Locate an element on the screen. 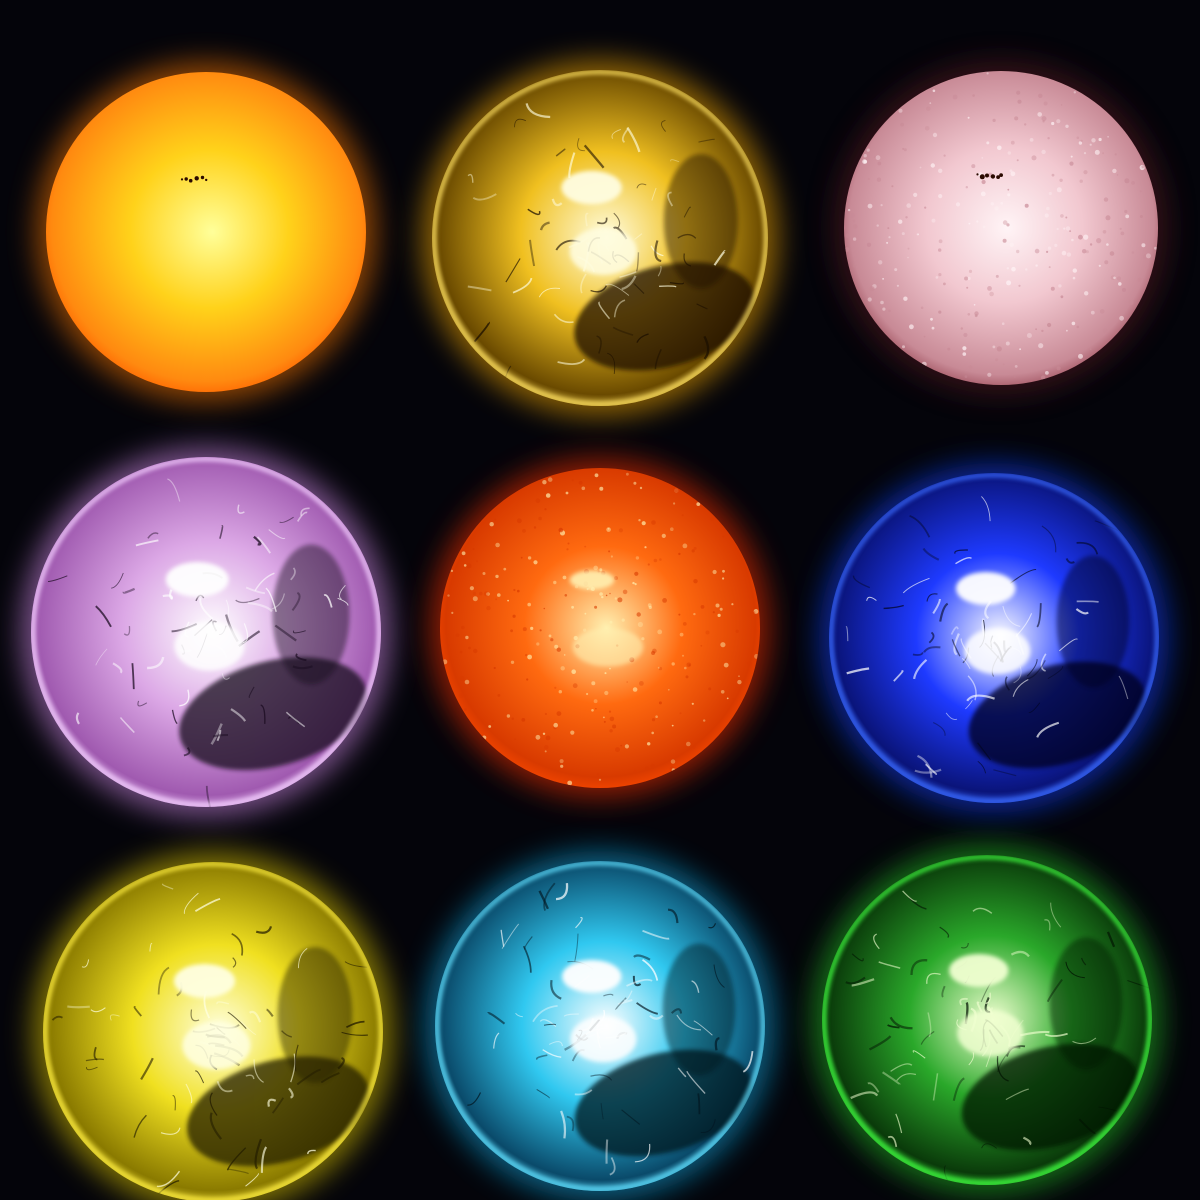 This screenshot has height=1200, width=1200. sun-pink is located at coordinates (1001, 228).